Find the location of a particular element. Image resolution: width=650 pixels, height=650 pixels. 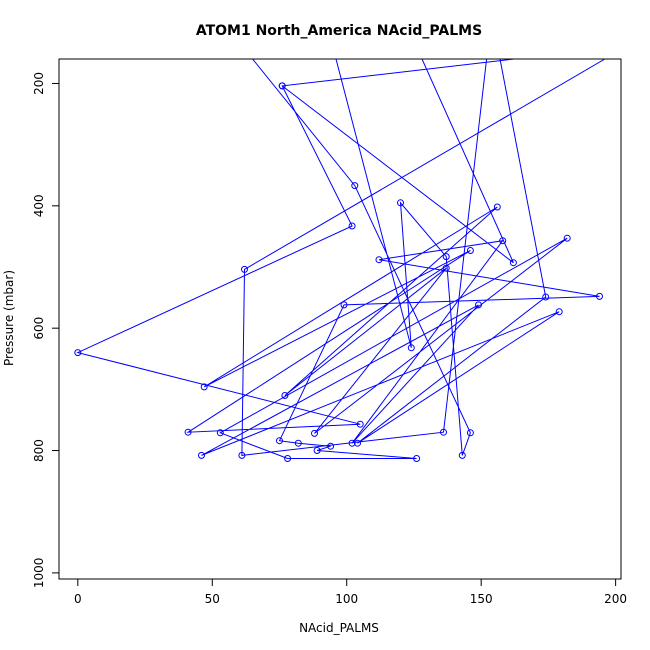

y-axis: 200 400 600 800 1000 is located at coordinates (46, 330).